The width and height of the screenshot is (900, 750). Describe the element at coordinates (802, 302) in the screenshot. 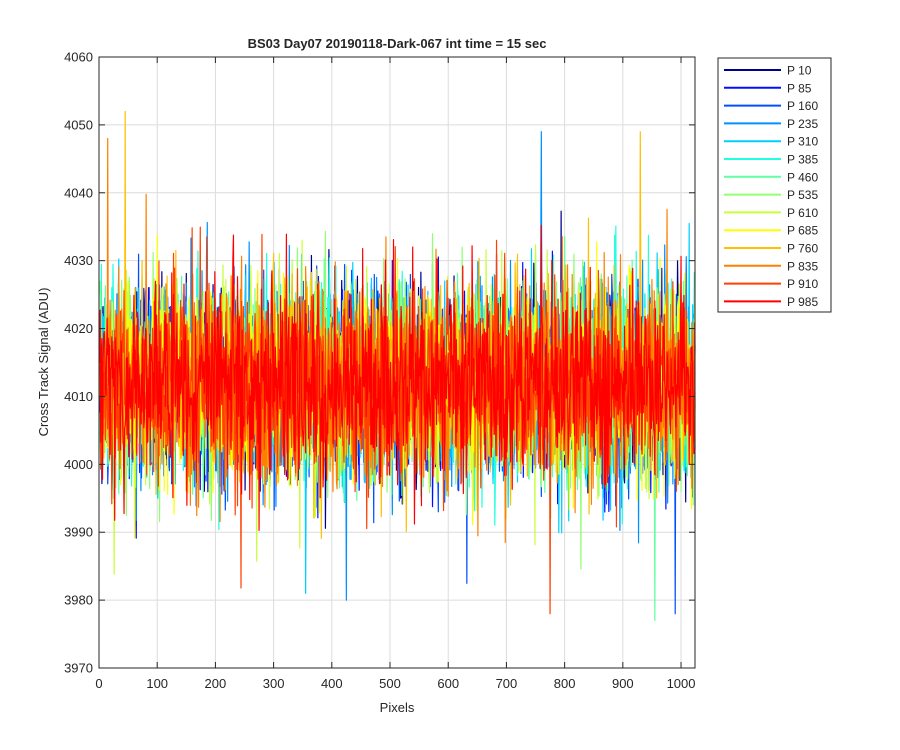

I see `legend-label: P 985` at that location.